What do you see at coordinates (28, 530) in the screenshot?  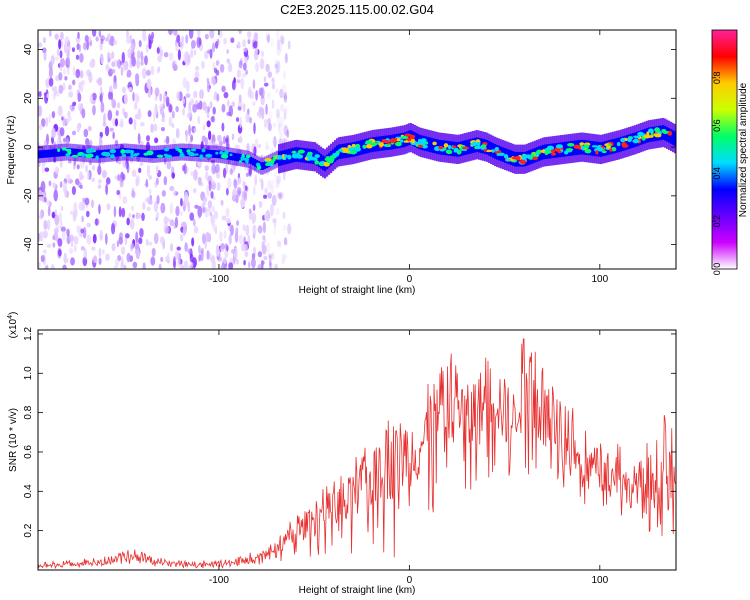 I see `bottom-y-tick-label: 0.2` at bounding box center [28, 530].